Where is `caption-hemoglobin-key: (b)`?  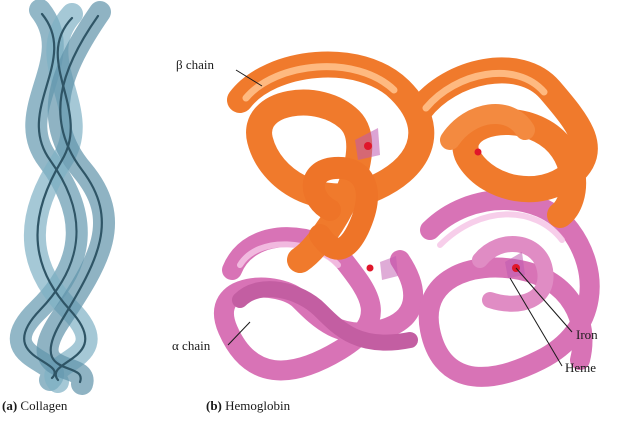
caption-hemoglobin-key: (b) is located at coordinates (214, 405).